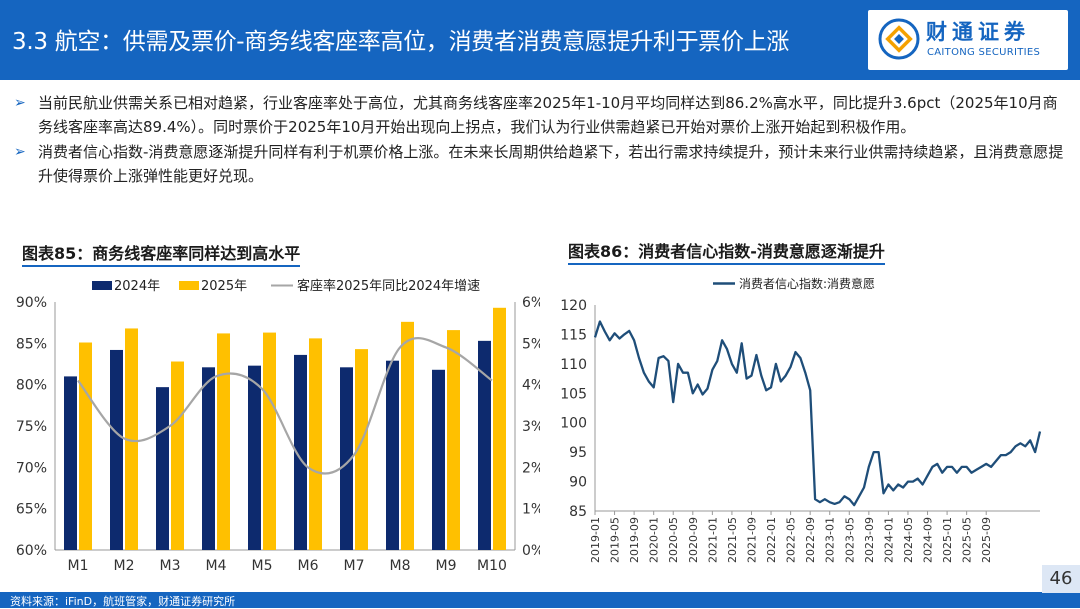 The width and height of the screenshot is (1080, 609). I want to click on bar-2024-M5, so click(254, 458).